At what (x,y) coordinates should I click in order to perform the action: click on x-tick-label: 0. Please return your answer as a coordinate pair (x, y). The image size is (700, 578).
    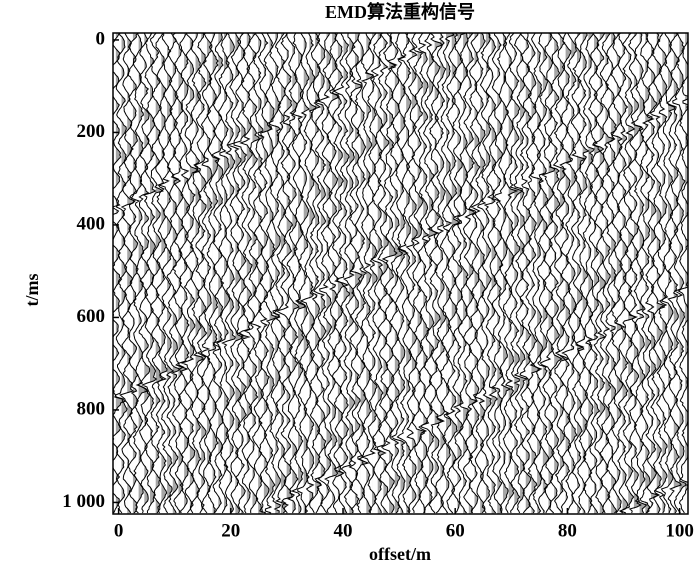
    Looking at the image, I should click on (119, 530).